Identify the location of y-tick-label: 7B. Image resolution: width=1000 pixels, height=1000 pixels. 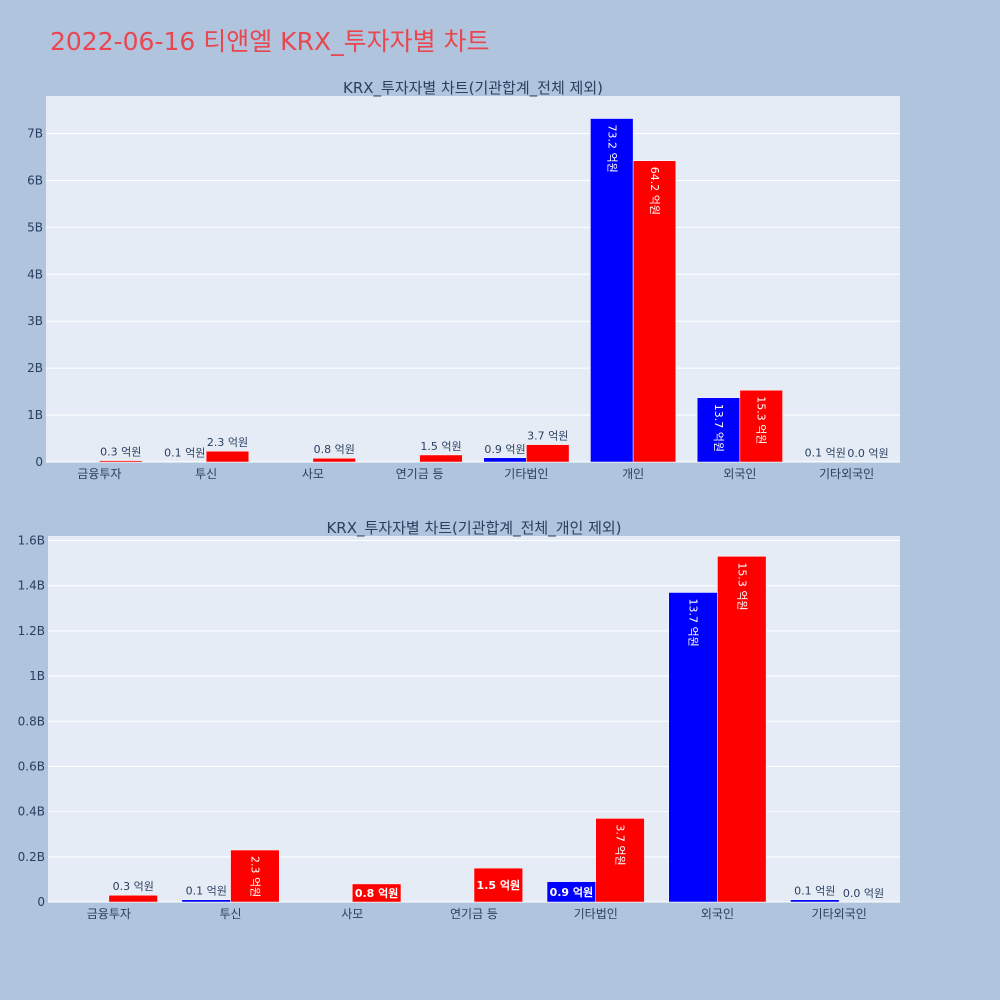
(35, 134).